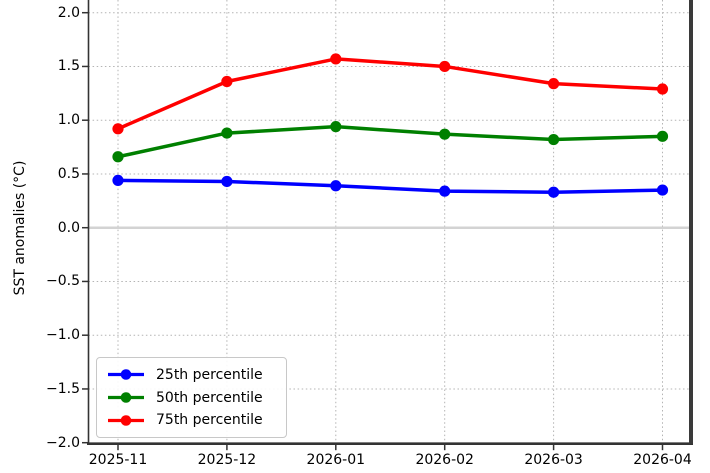 This screenshot has width=710, height=473. I want to click on y-tick-label: 0.5, so click(68, 173).